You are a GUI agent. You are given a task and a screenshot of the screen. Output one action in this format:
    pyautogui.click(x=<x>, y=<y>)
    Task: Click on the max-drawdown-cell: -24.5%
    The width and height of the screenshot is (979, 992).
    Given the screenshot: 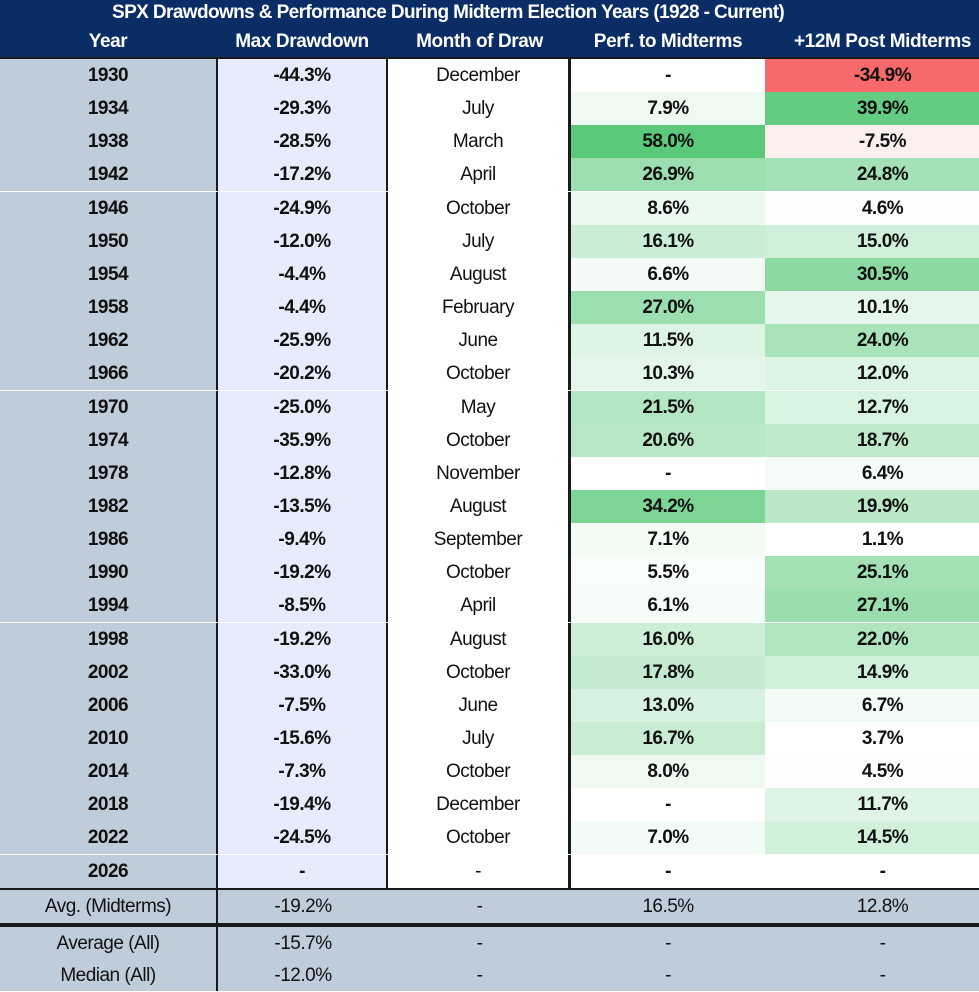 What is the action you would take?
    pyautogui.click(x=302, y=838)
    